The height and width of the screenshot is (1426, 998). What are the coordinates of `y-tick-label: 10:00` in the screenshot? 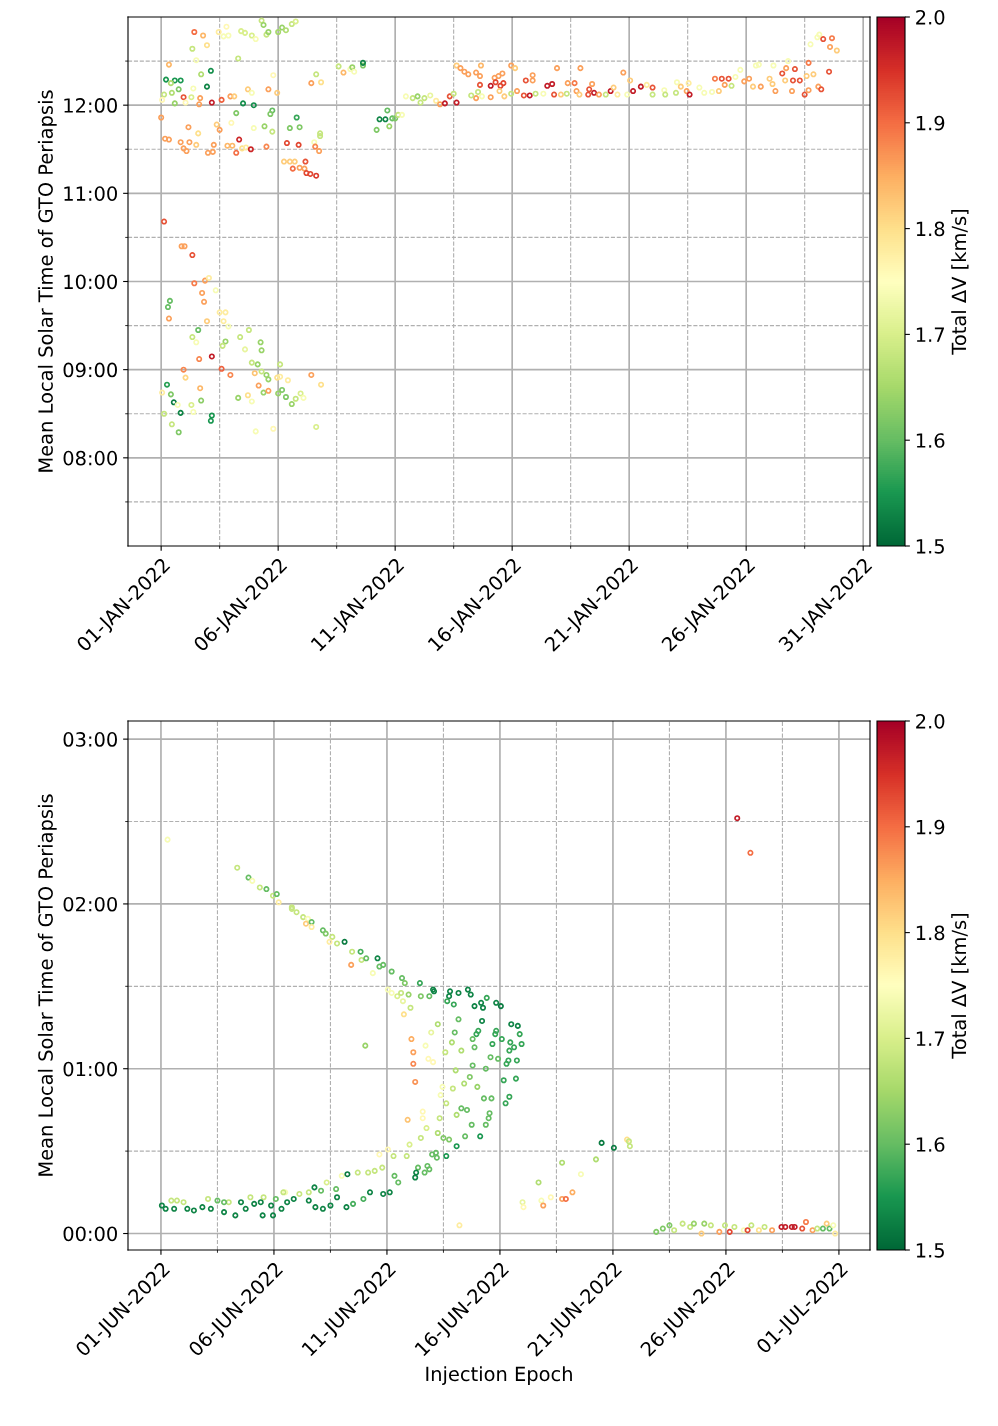 It's located at (90, 282).